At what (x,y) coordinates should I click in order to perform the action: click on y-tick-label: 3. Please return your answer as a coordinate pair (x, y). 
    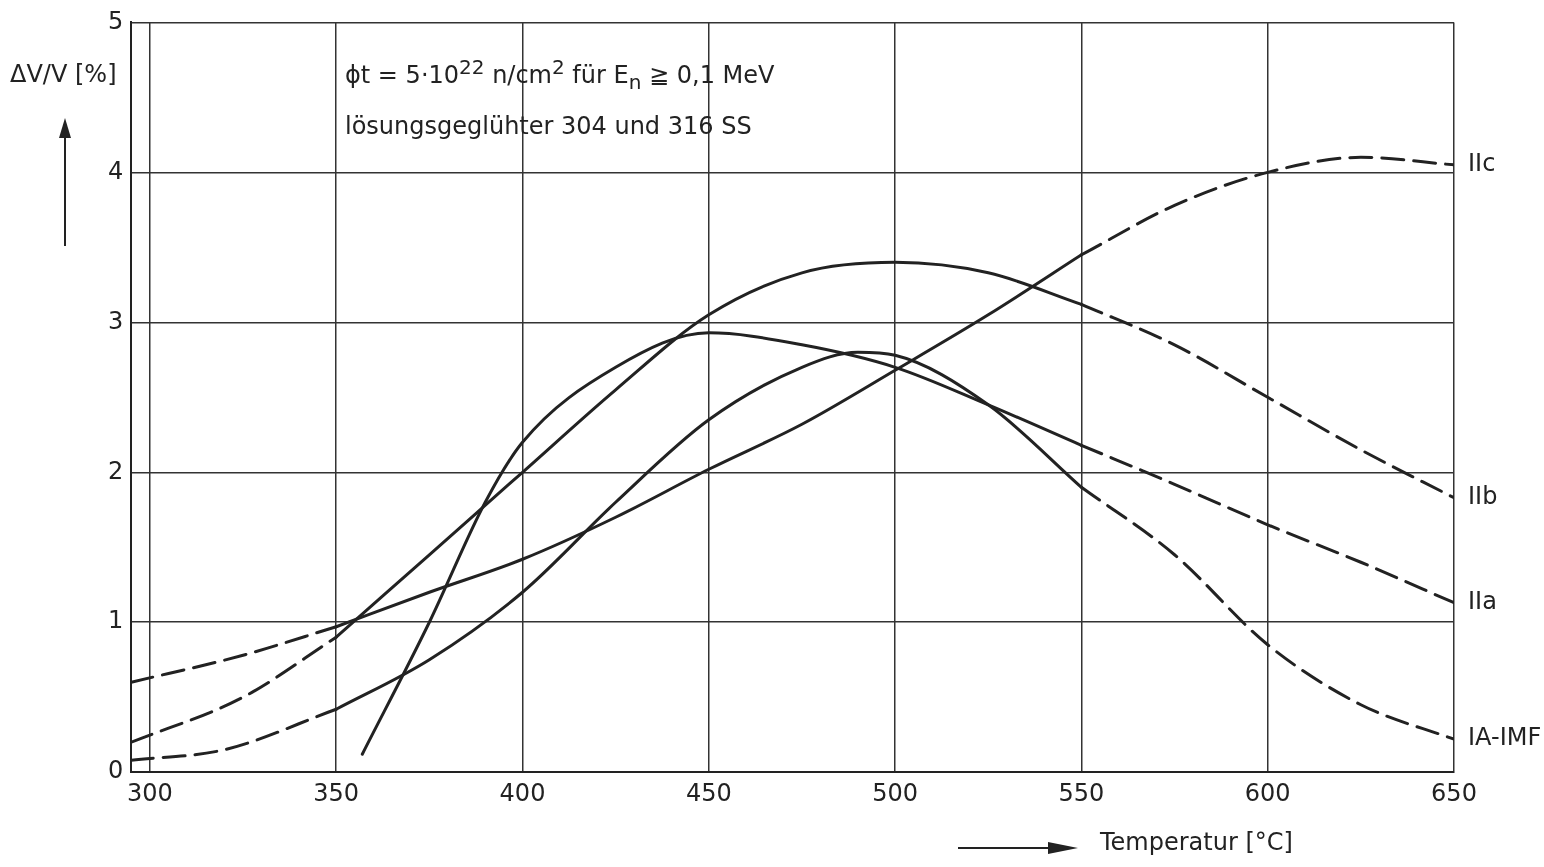
    Looking at the image, I should click on (115, 320).